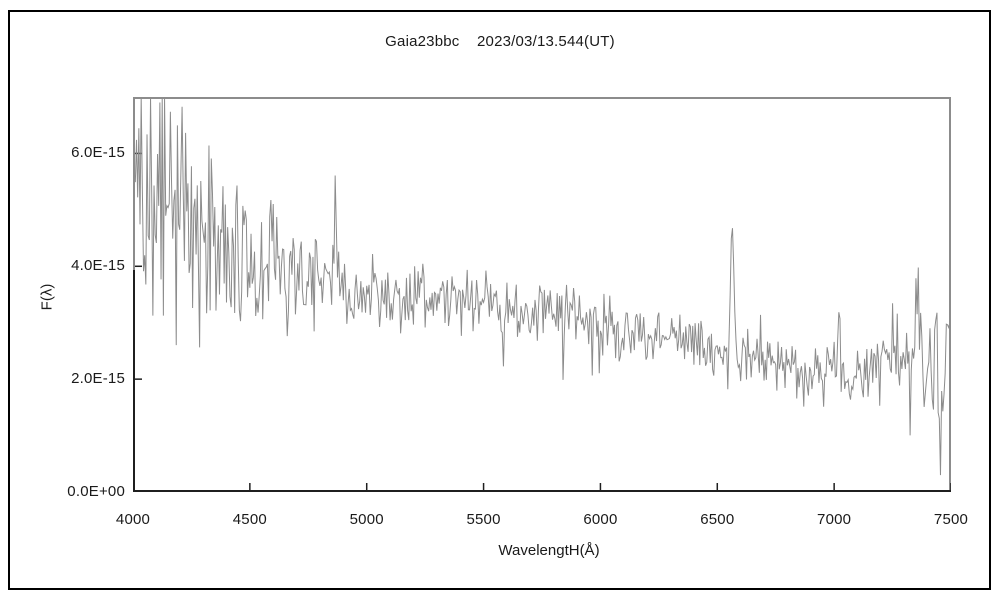 This screenshot has width=1000, height=600. What do you see at coordinates (98, 266) in the screenshot?
I see `y-tick-label: 4.0E-15` at bounding box center [98, 266].